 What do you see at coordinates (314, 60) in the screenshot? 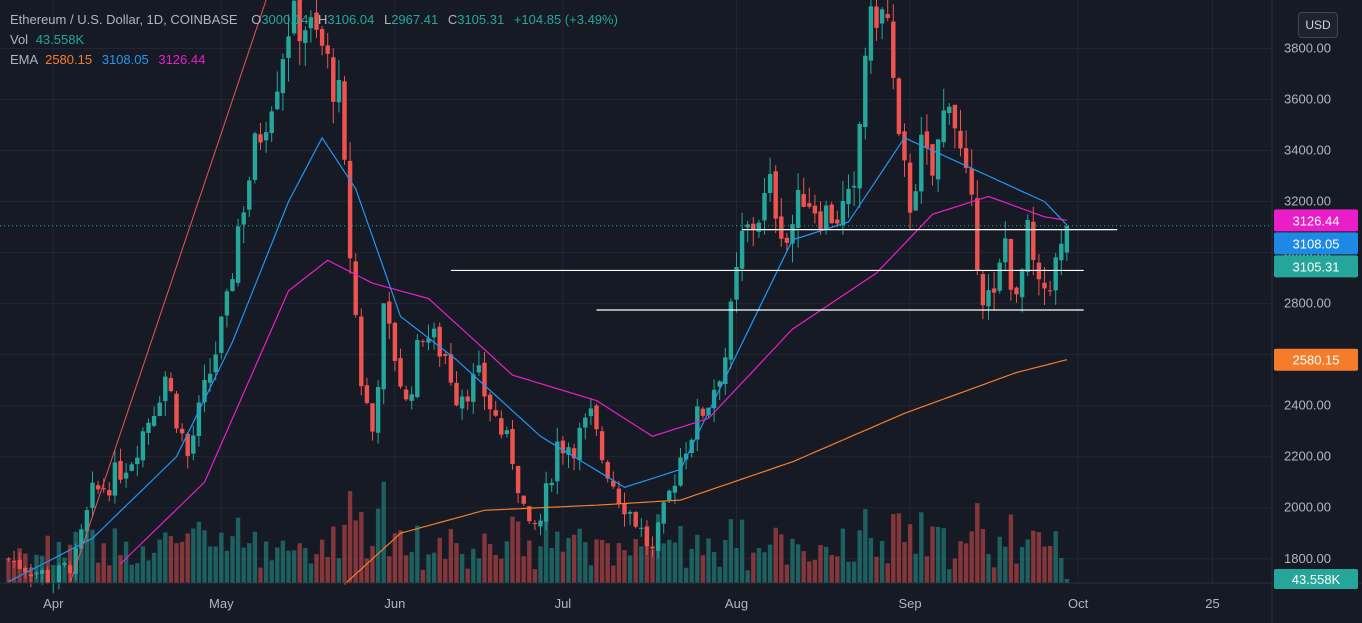
I see `legend-ema-row: EMA 2580.15 3108.05 3126.44` at bounding box center [314, 60].